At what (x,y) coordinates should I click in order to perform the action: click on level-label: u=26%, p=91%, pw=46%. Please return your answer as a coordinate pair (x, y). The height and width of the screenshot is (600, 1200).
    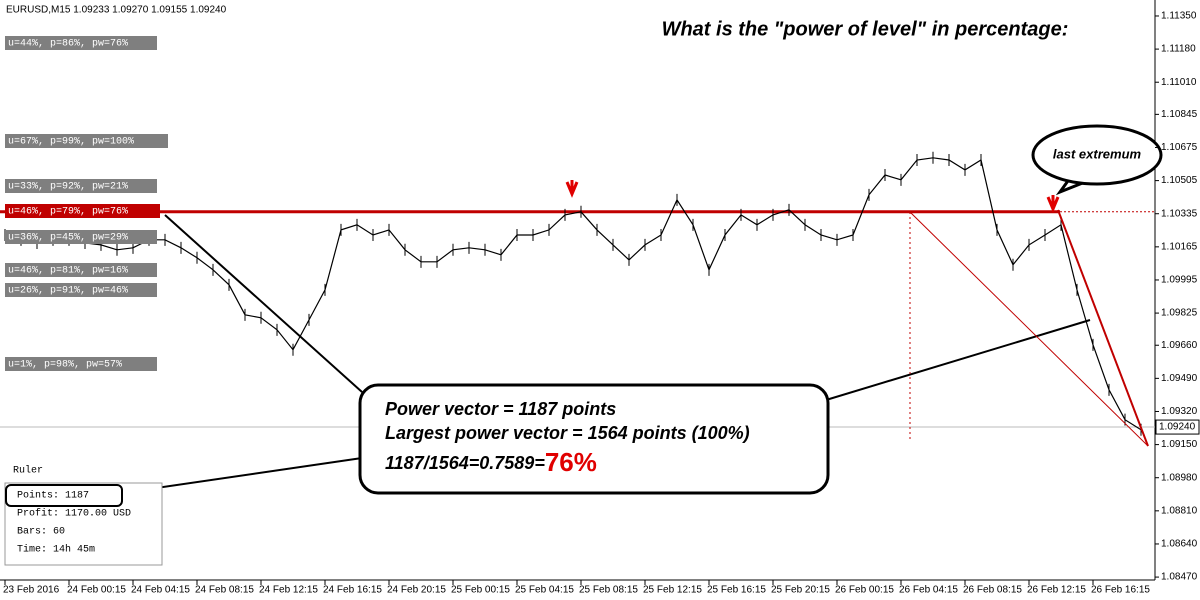
    Looking at the image, I should click on (68, 291).